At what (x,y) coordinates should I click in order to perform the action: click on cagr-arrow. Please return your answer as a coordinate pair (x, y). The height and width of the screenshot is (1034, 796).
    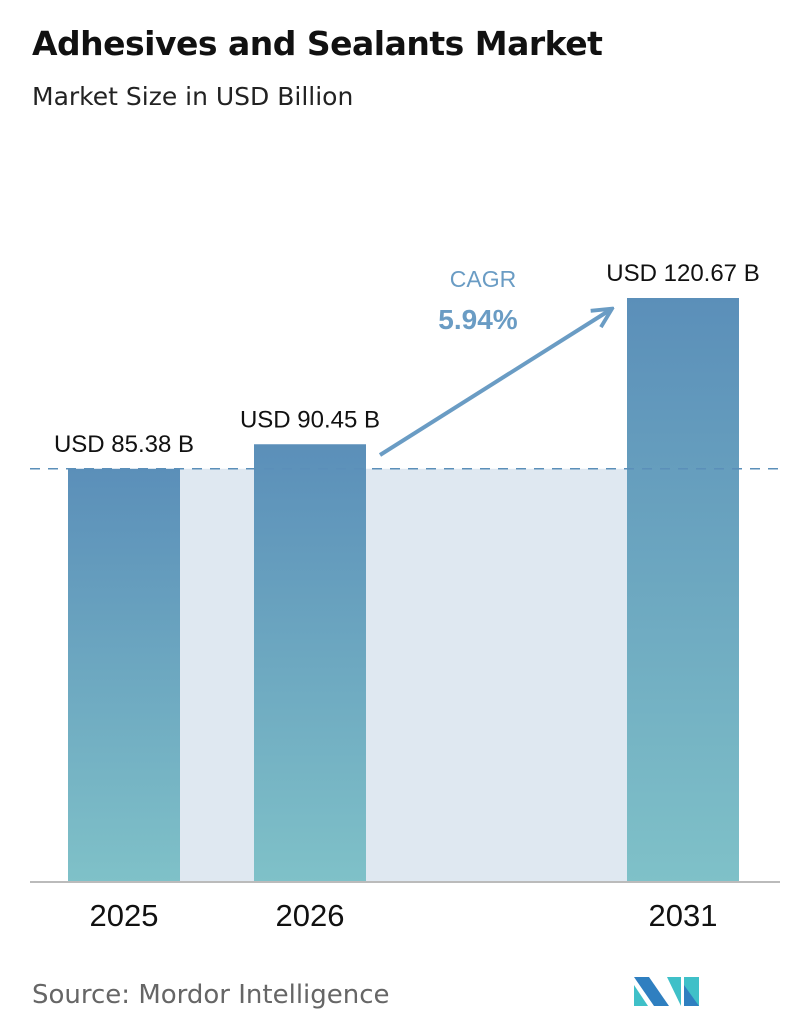
    Looking at the image, I should click on (494, 383).